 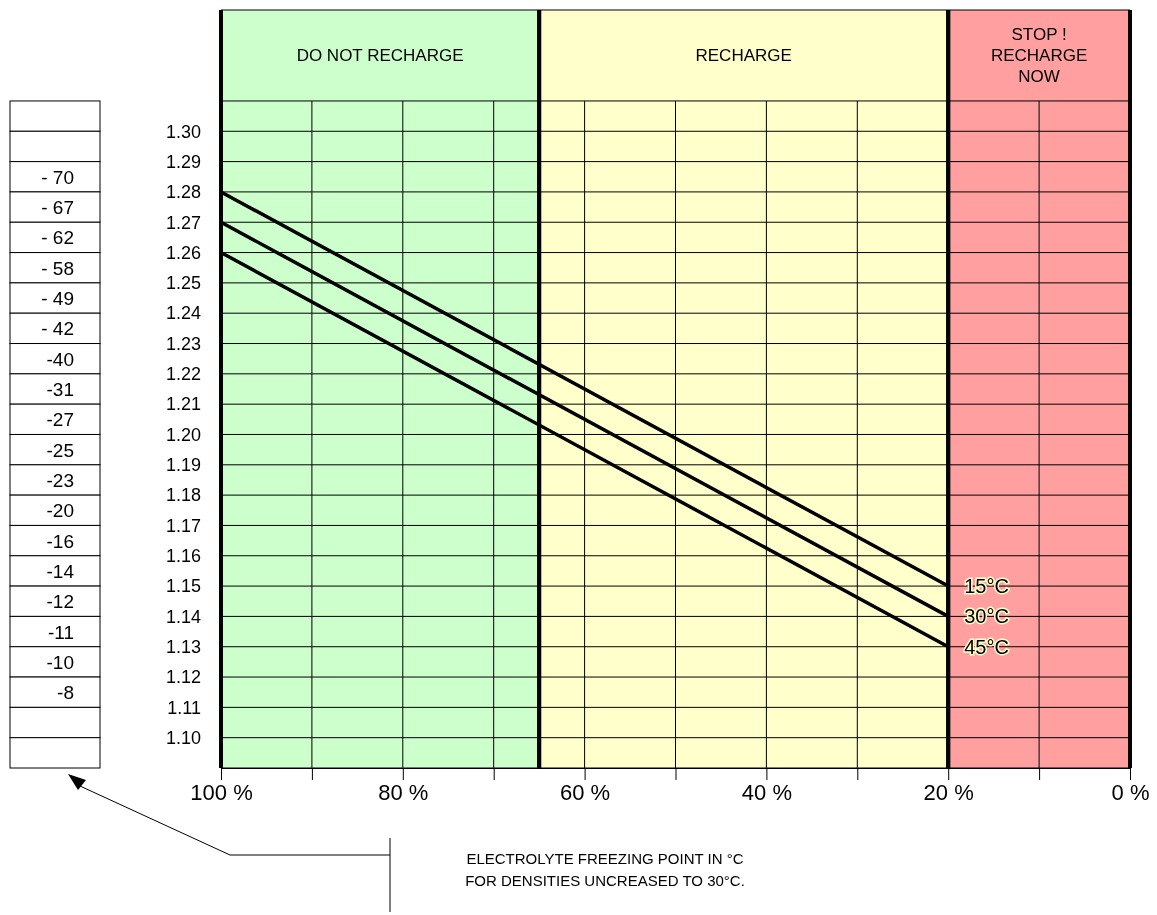 What do you see at coordinates (183, 465) in the screenshot?
I see `y-tick-label: 1.19` at bounding box center [183, 465].